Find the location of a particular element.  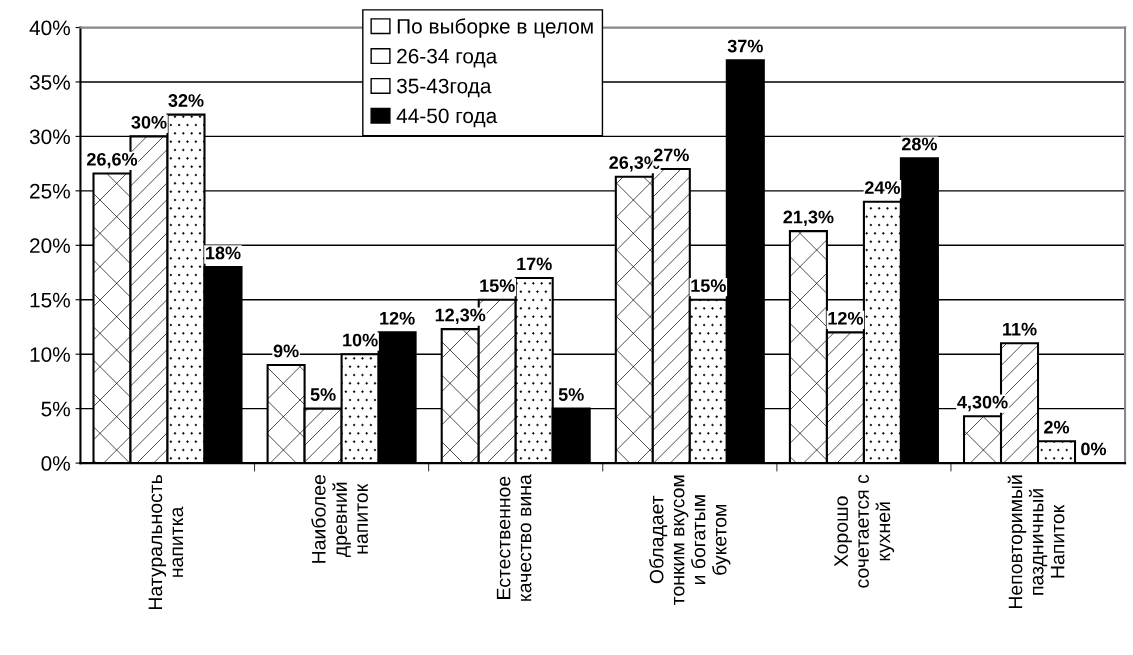

x-tick-label: Наиболее древний напиток is located at coordinates (339, 519).